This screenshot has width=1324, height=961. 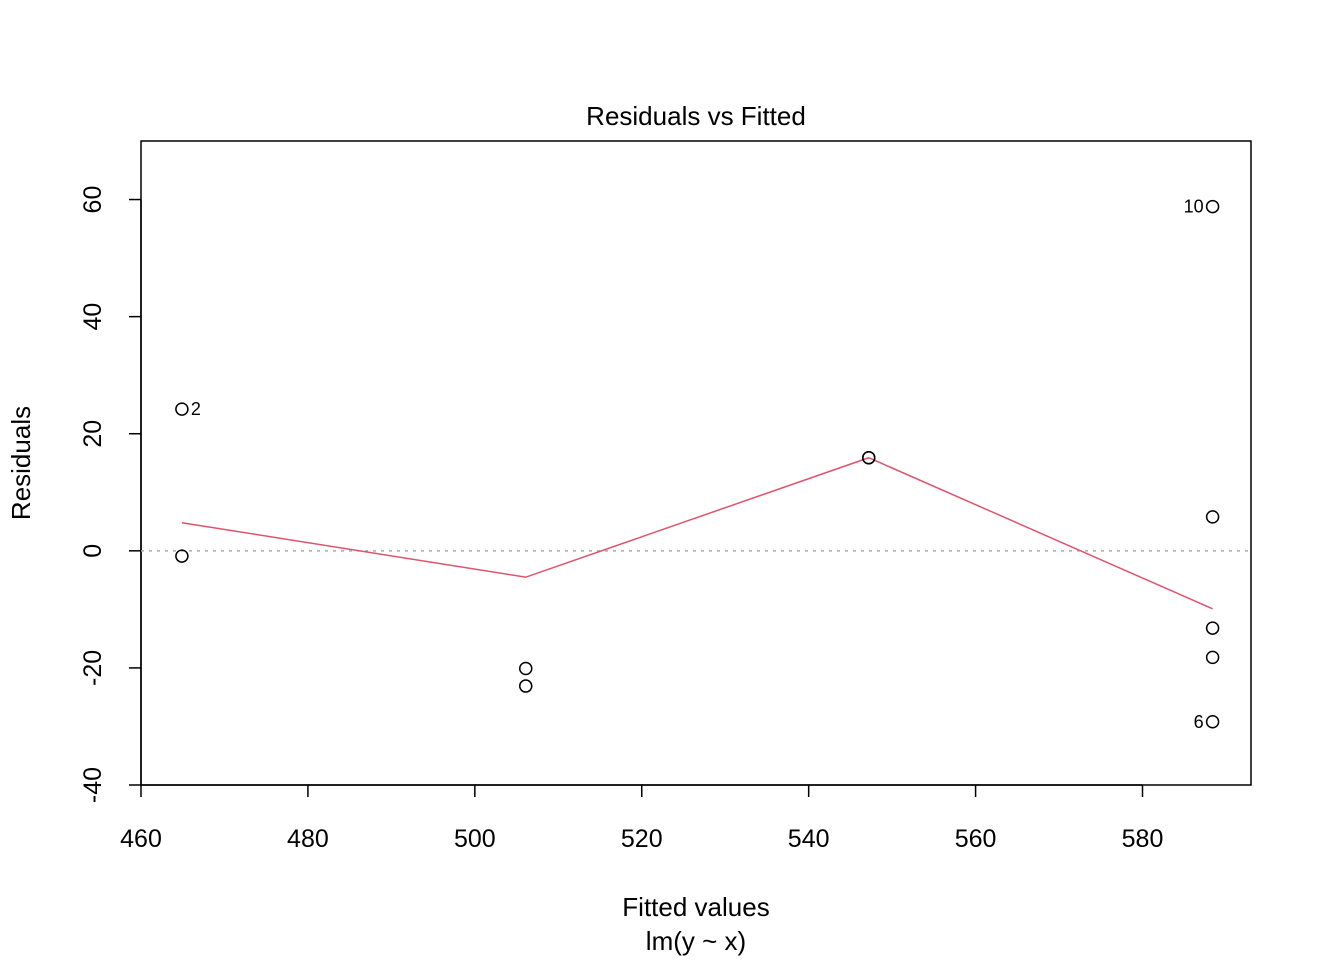 I want to click on smooth-line, so click(x=697, y=533).